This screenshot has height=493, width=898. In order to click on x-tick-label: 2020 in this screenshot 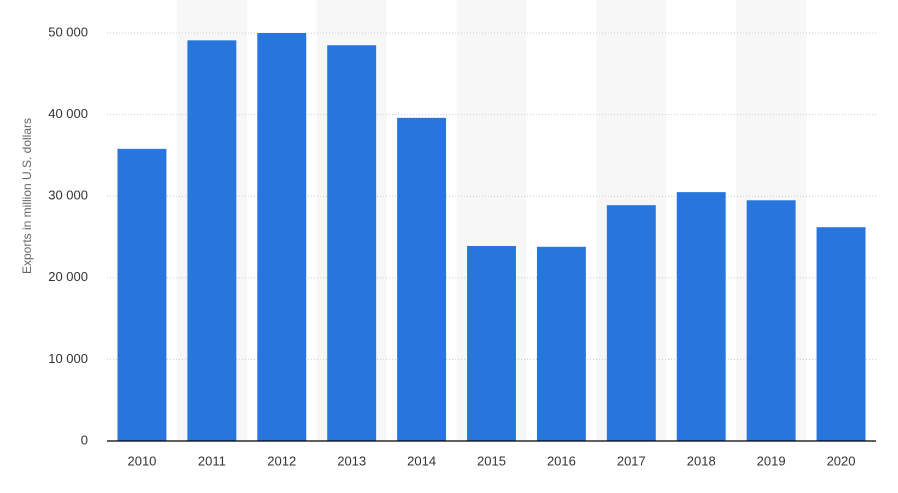, I will do `click(841, 460)`.